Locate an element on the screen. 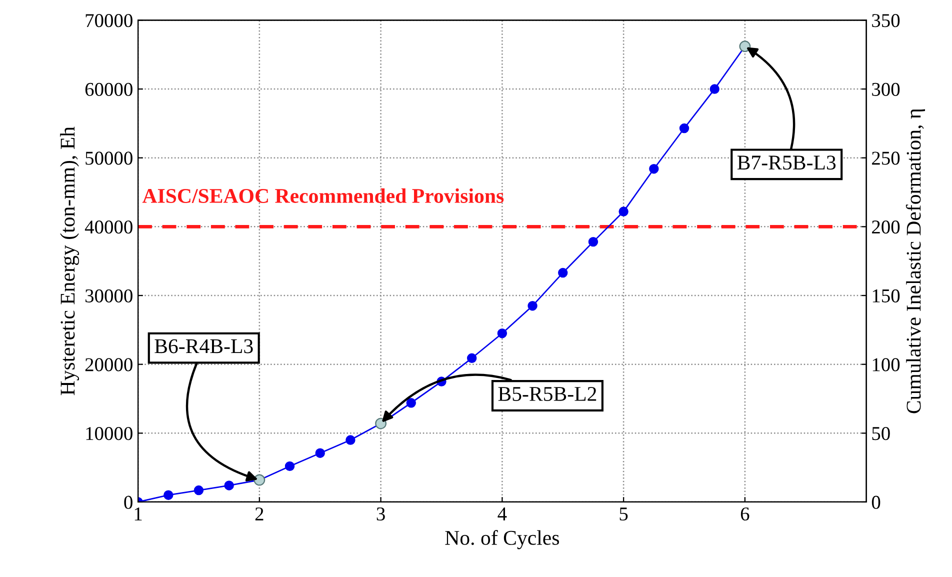  x-axis-title: No. of Cycles is located at coordinates (502, 540).